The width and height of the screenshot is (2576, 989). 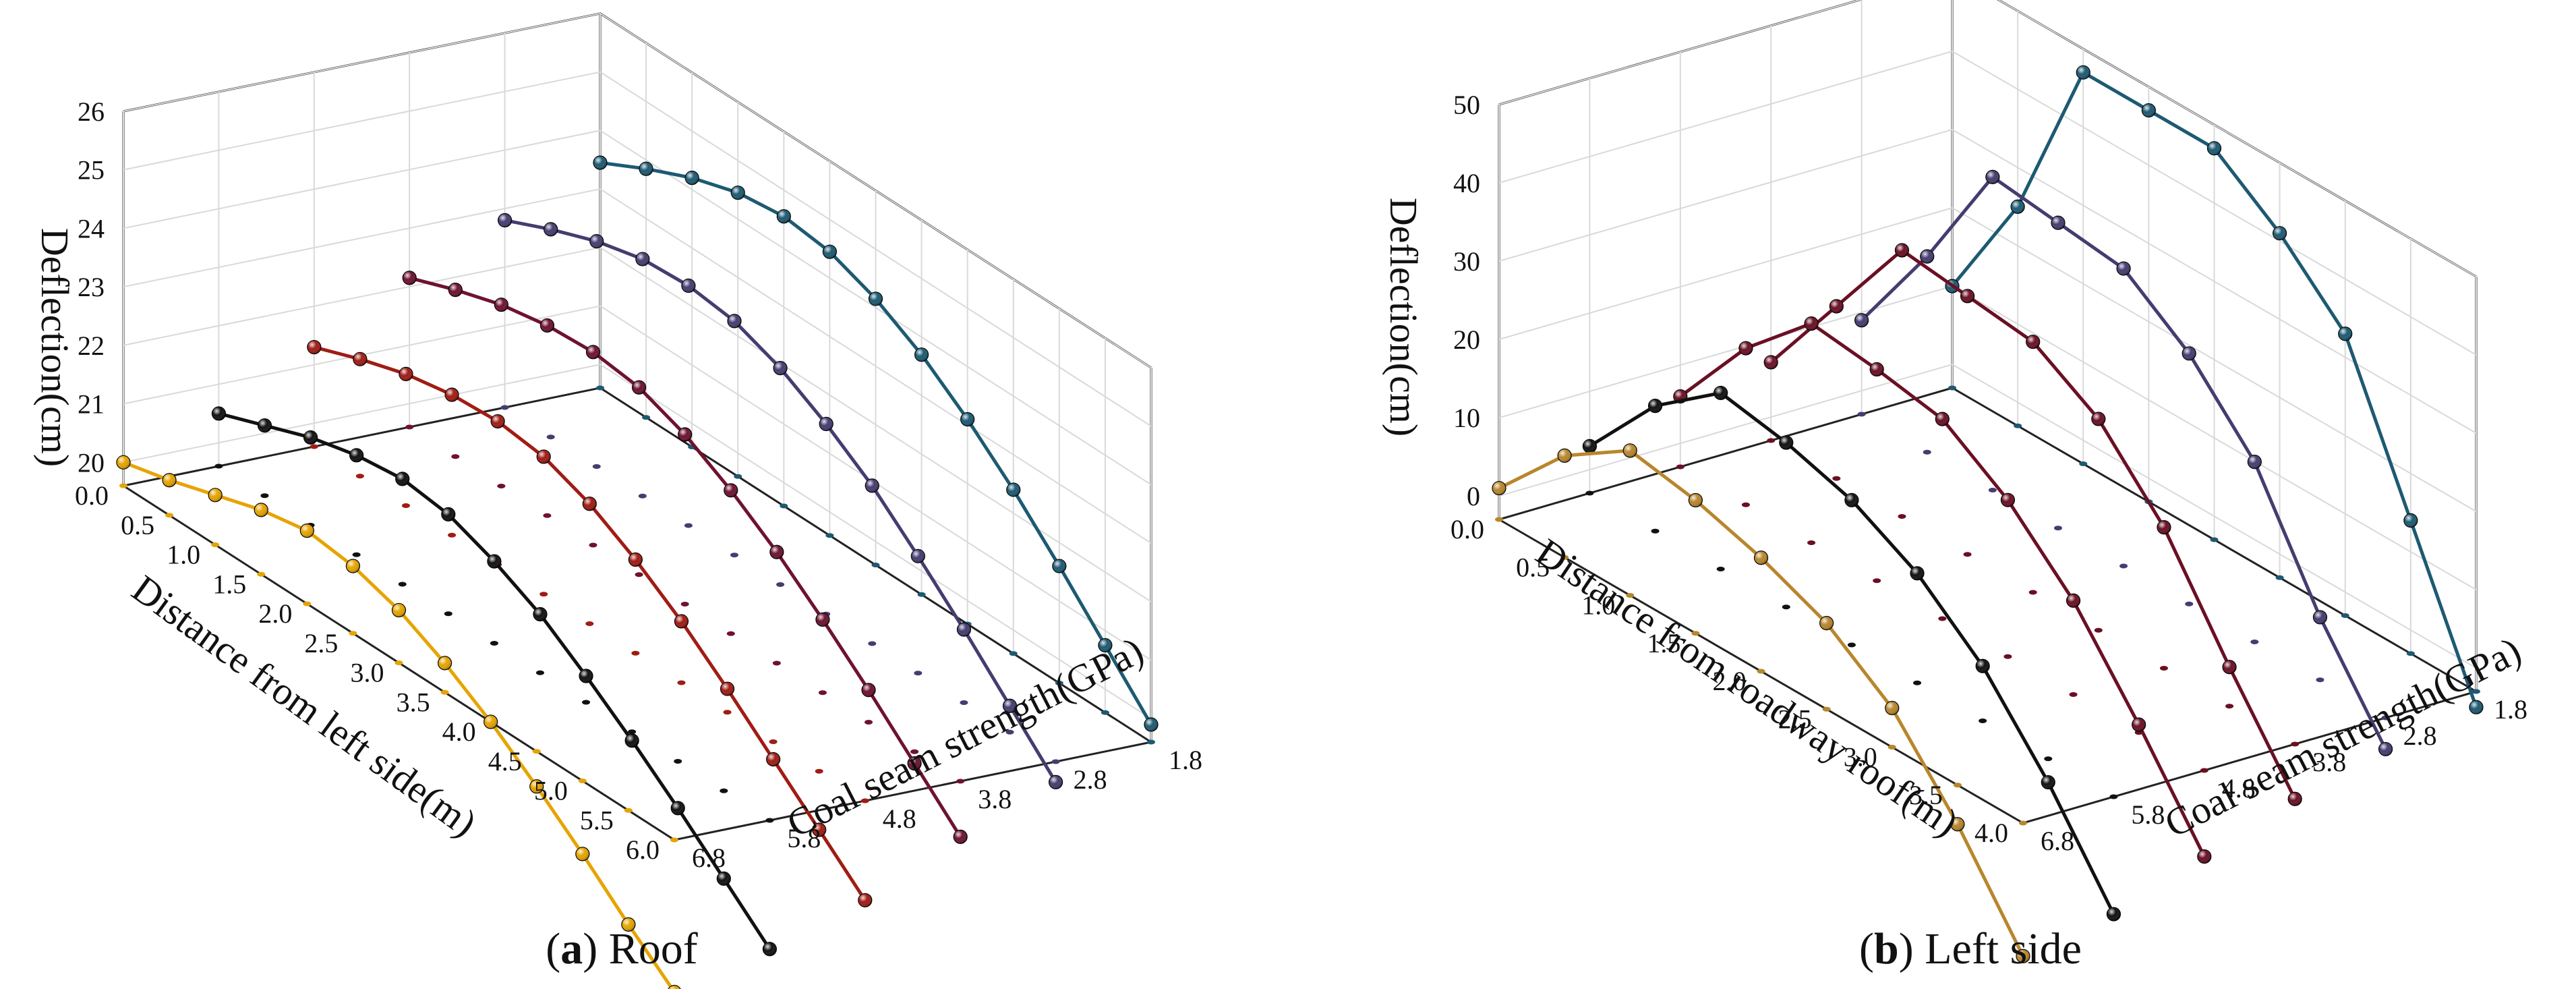 What do you see at coordinates (597, 820) in the screenshot?
I see `x-tick-label: 5.5` at bounding box center [597, 820].